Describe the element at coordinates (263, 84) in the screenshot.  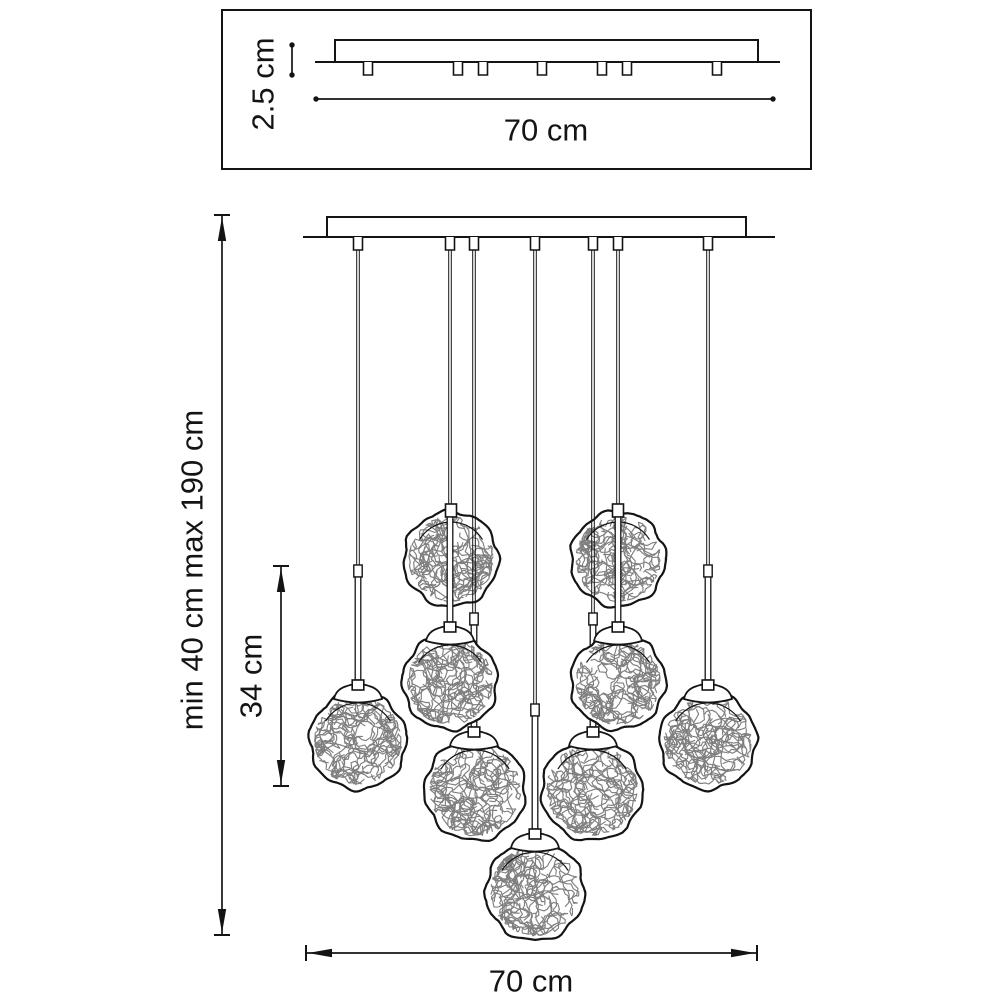
I see `topview-height-label: 2.5 cm` at that location.